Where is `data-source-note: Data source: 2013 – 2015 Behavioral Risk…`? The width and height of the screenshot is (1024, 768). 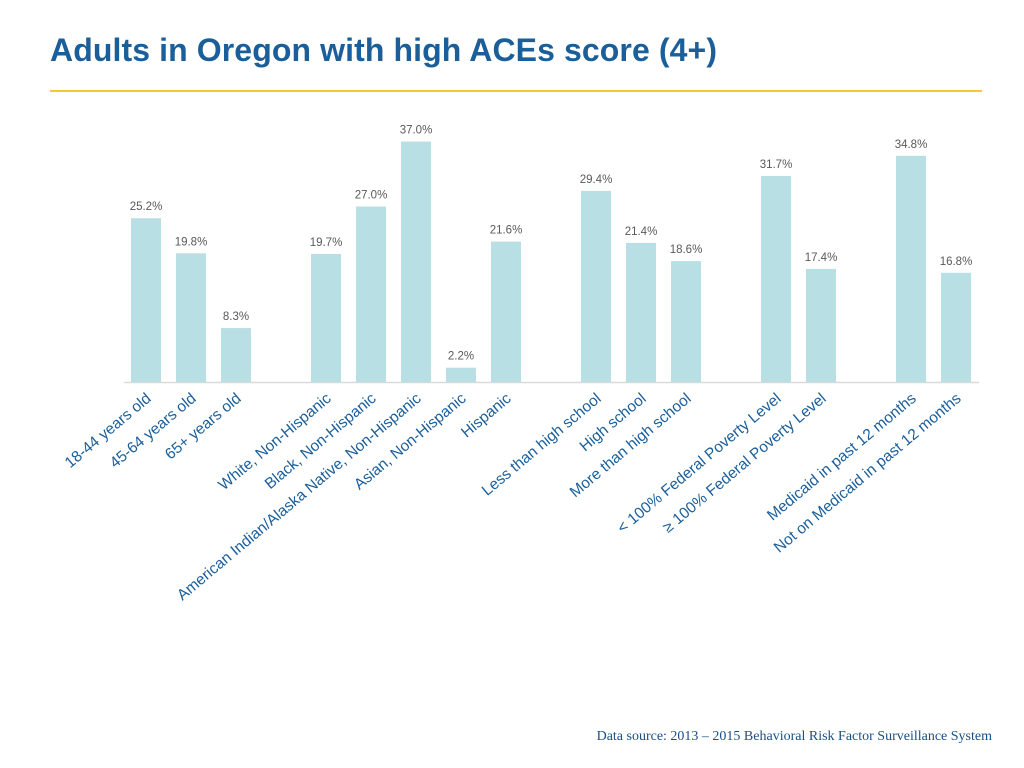 data-source-note: Data source: 2013 – 2015 Behavioral Risk… is located at coordinates (794, 736).